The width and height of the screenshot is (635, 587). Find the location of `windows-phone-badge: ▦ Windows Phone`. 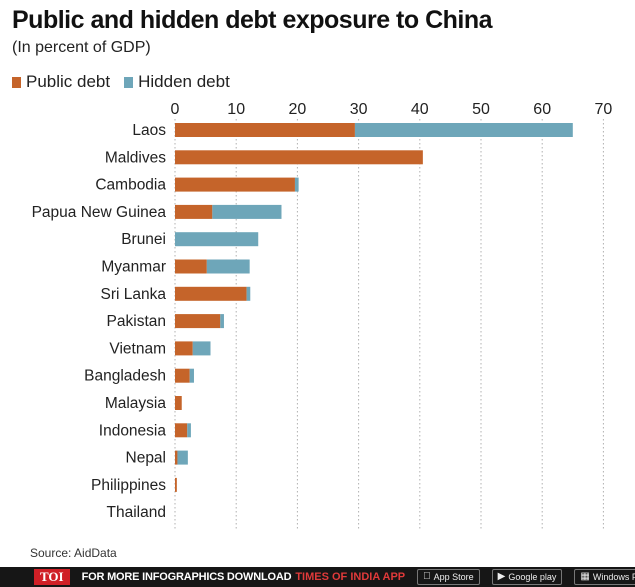

windows-phone-badge: ▦ Windows Phone is located at coordinates (604, 577).